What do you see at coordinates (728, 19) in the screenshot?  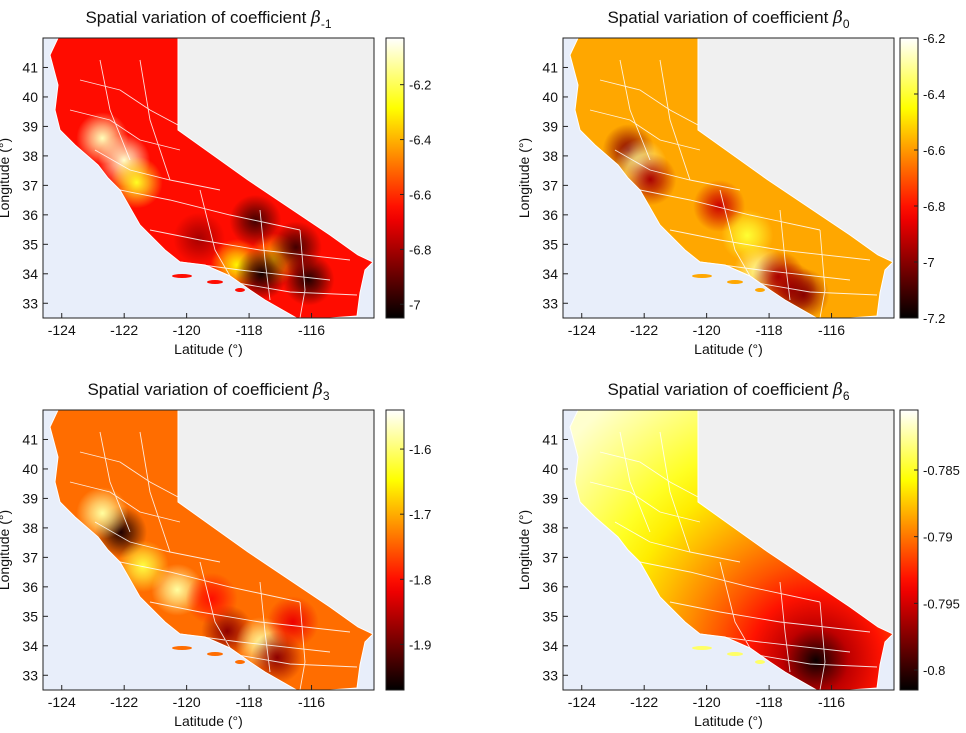 I see `chart-title: Spatial variation of coefficient β0` at bounding box center [728, 19].